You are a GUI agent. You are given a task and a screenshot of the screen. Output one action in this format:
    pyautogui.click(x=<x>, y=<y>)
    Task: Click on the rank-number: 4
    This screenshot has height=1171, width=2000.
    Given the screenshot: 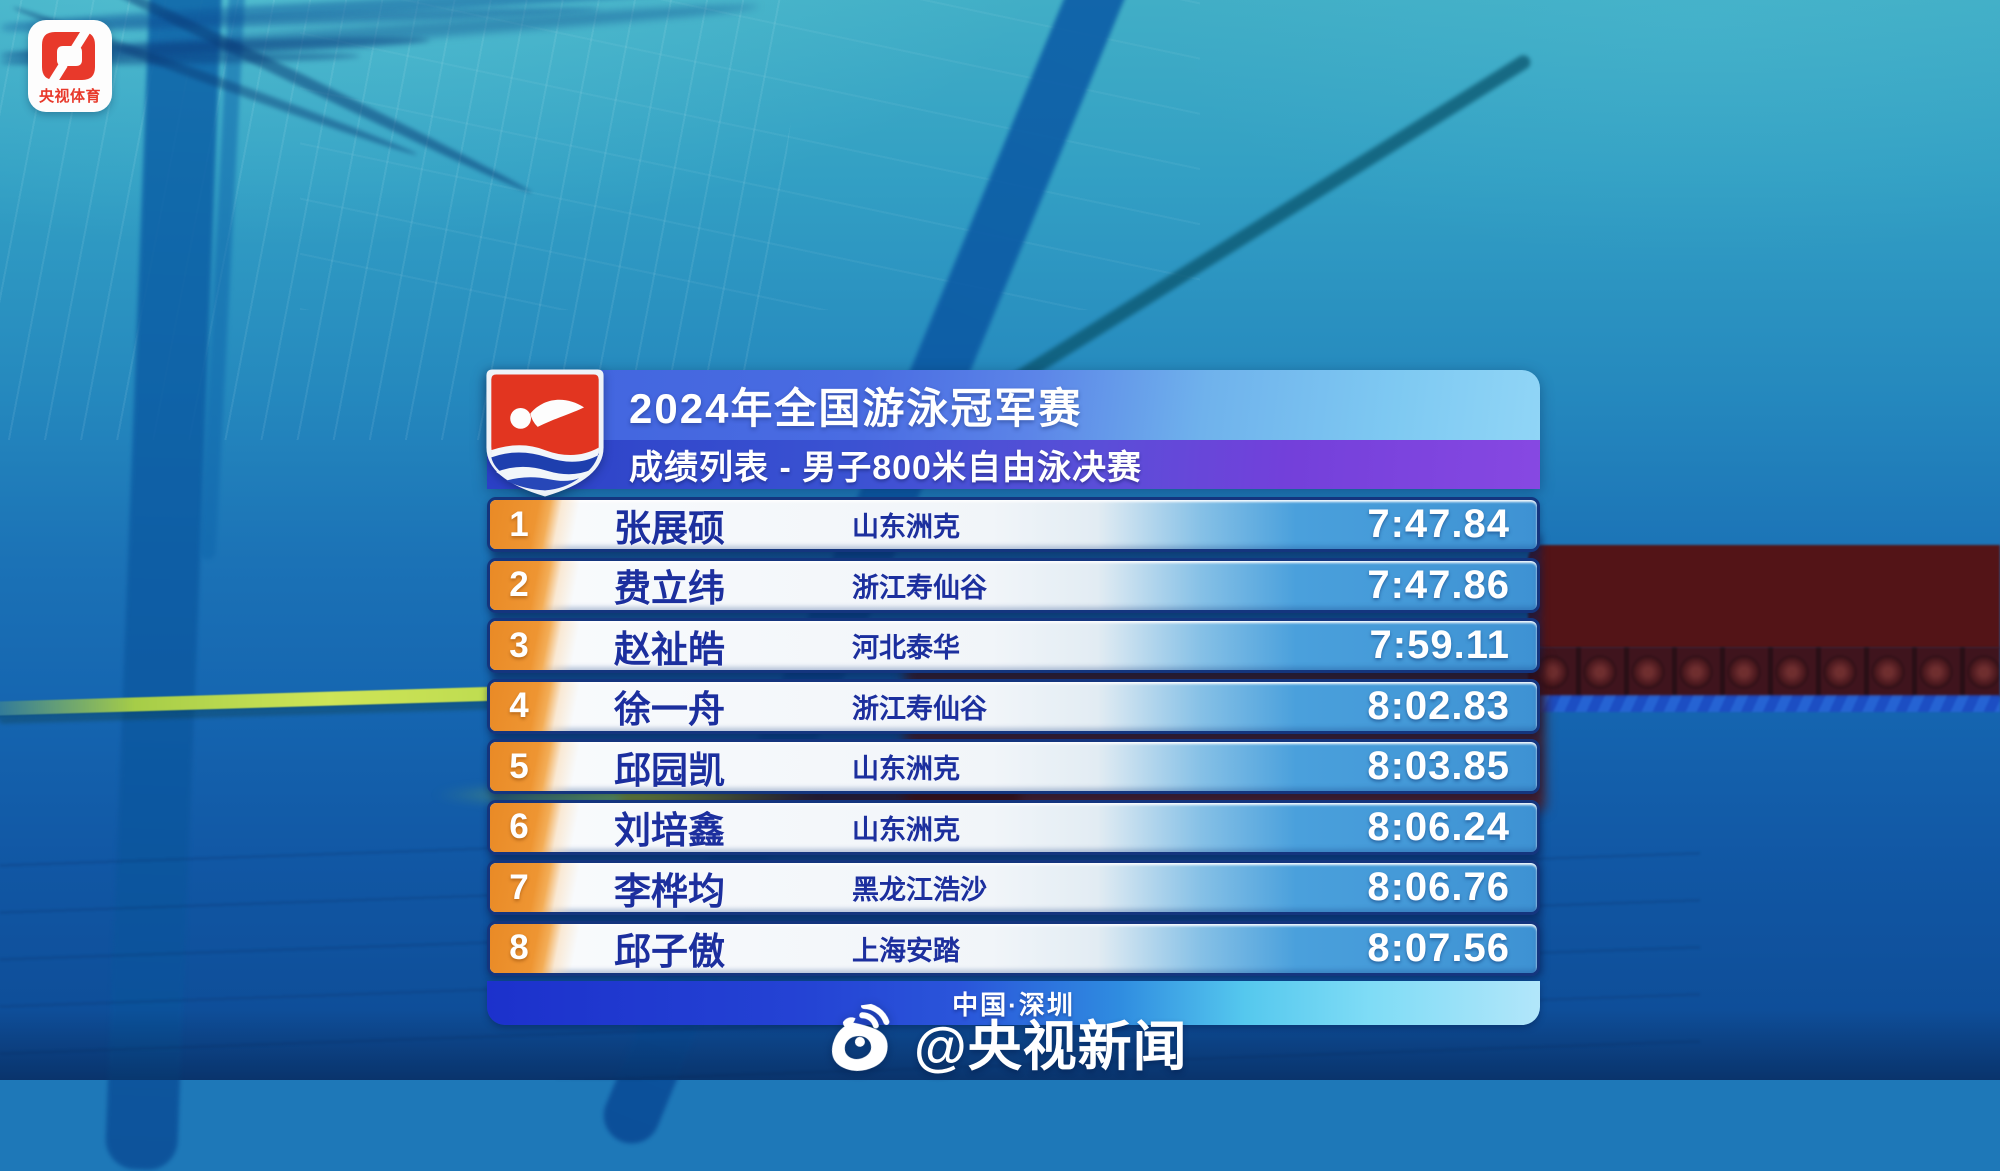 What is the action you would take?
    pyautogui.click(x=519, y=705)
    